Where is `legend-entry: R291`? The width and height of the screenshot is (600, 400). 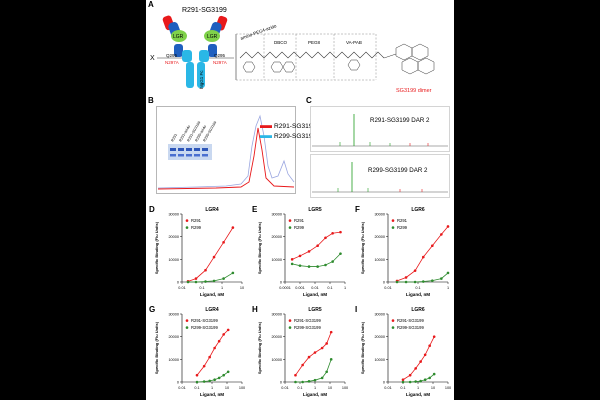 legend-entry: R291 is located at coordinates (402, 220).